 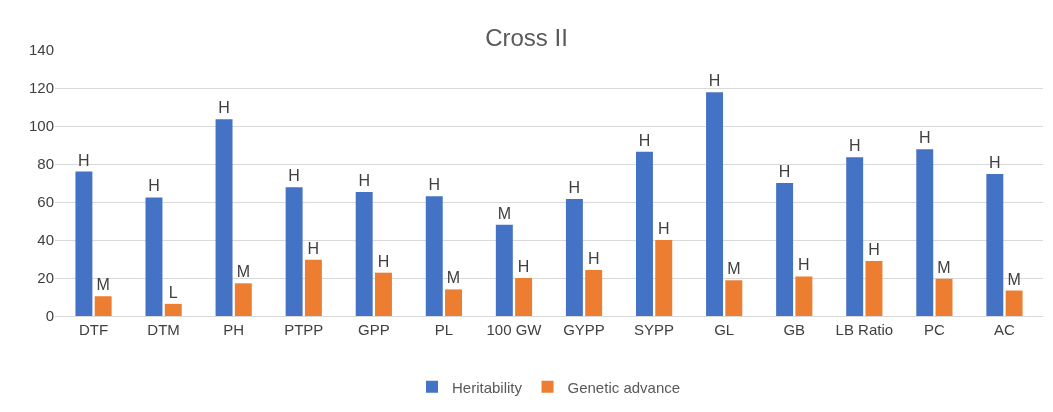 What do you see at coordinates (373, 329) in the screenshot?
I see `x-tick-label: GPP` at bounding box center [373, 329].